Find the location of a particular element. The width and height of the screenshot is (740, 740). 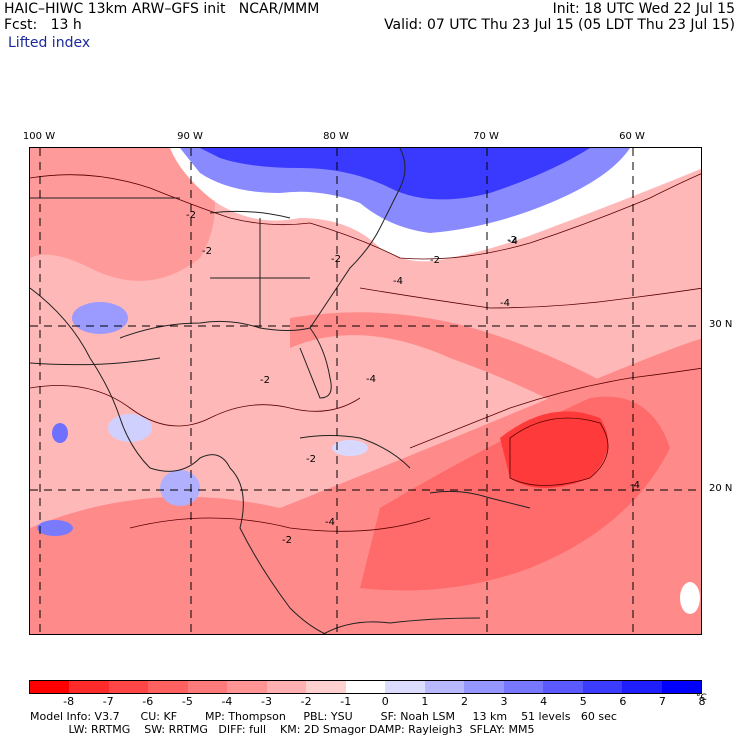

color-bar-tick: -3 is located at coordinates (266, 701).